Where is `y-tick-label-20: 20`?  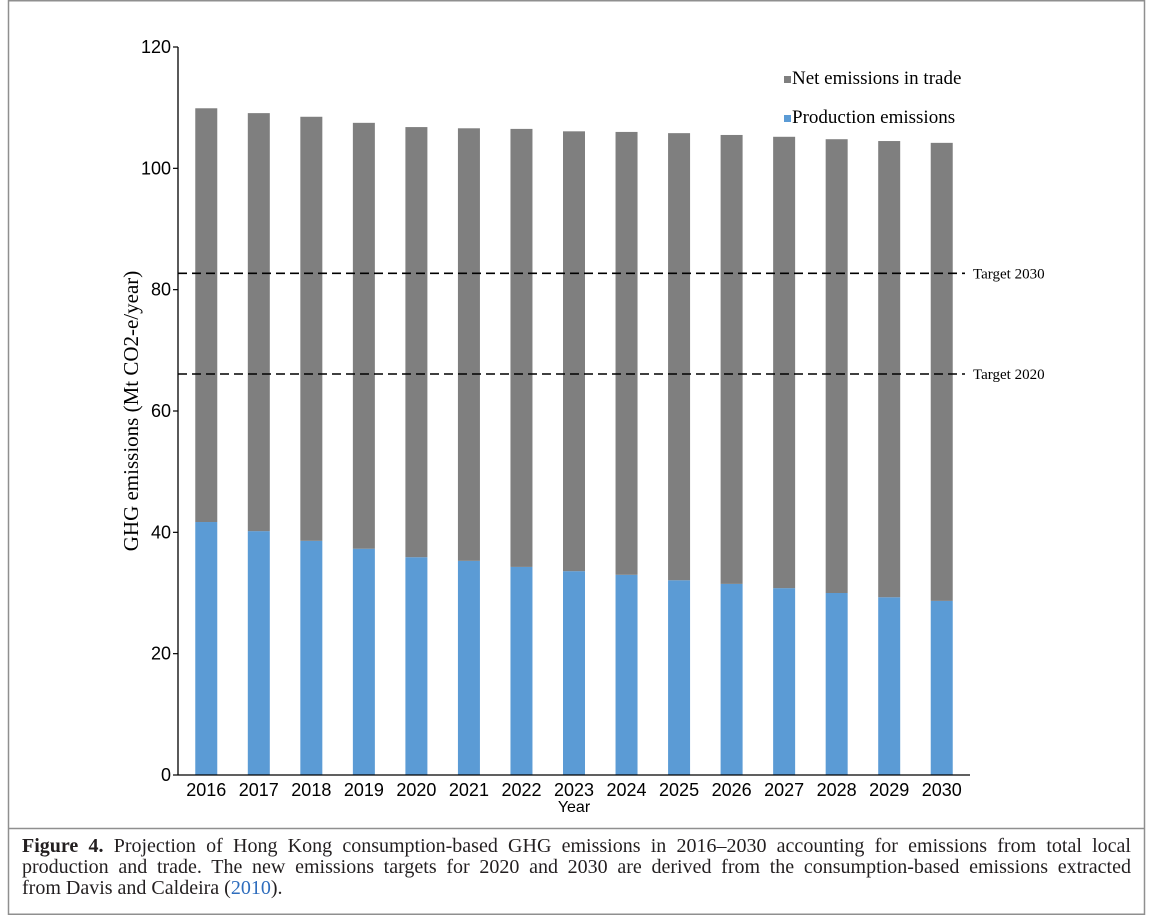 y-tick-label-20: 20 is located at coordinates (161, 654).